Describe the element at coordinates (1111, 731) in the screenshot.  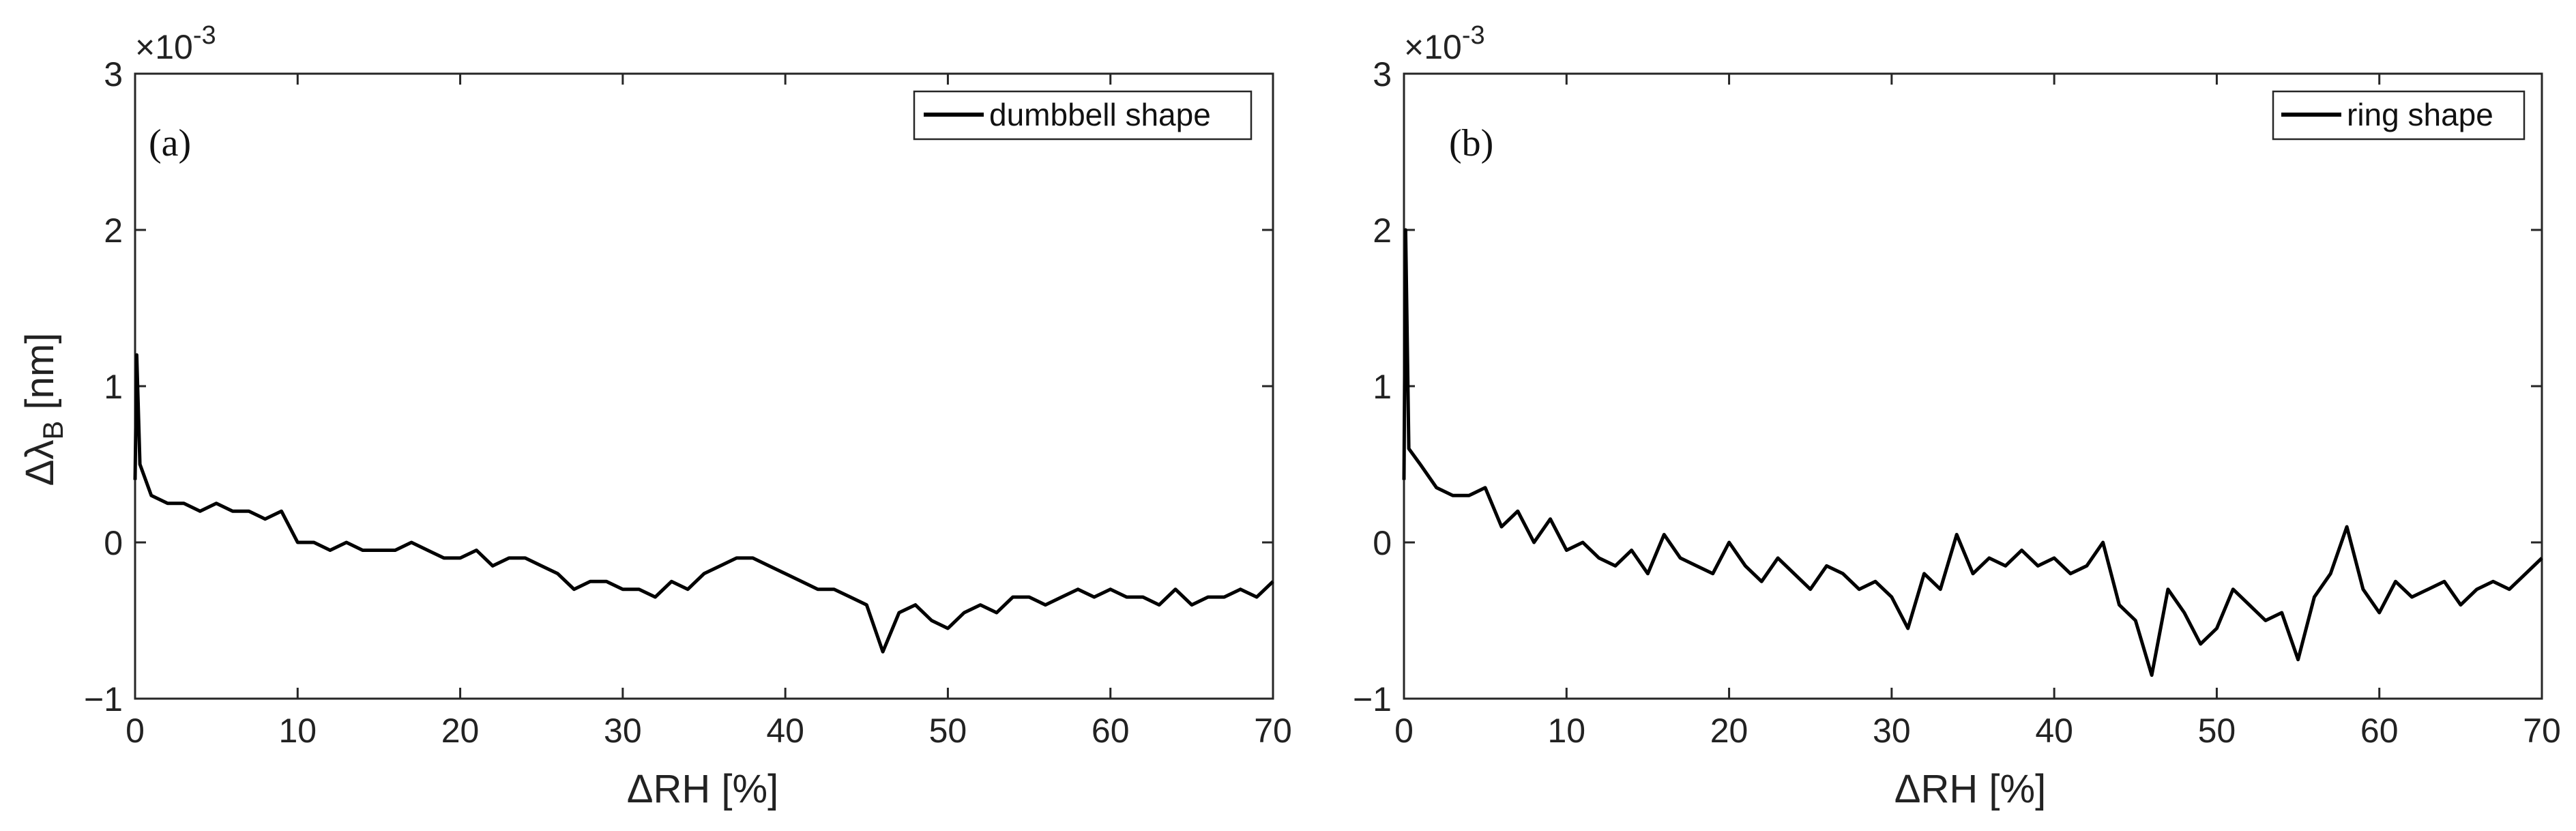
I see `x-tick-label-a: 60` at that location.